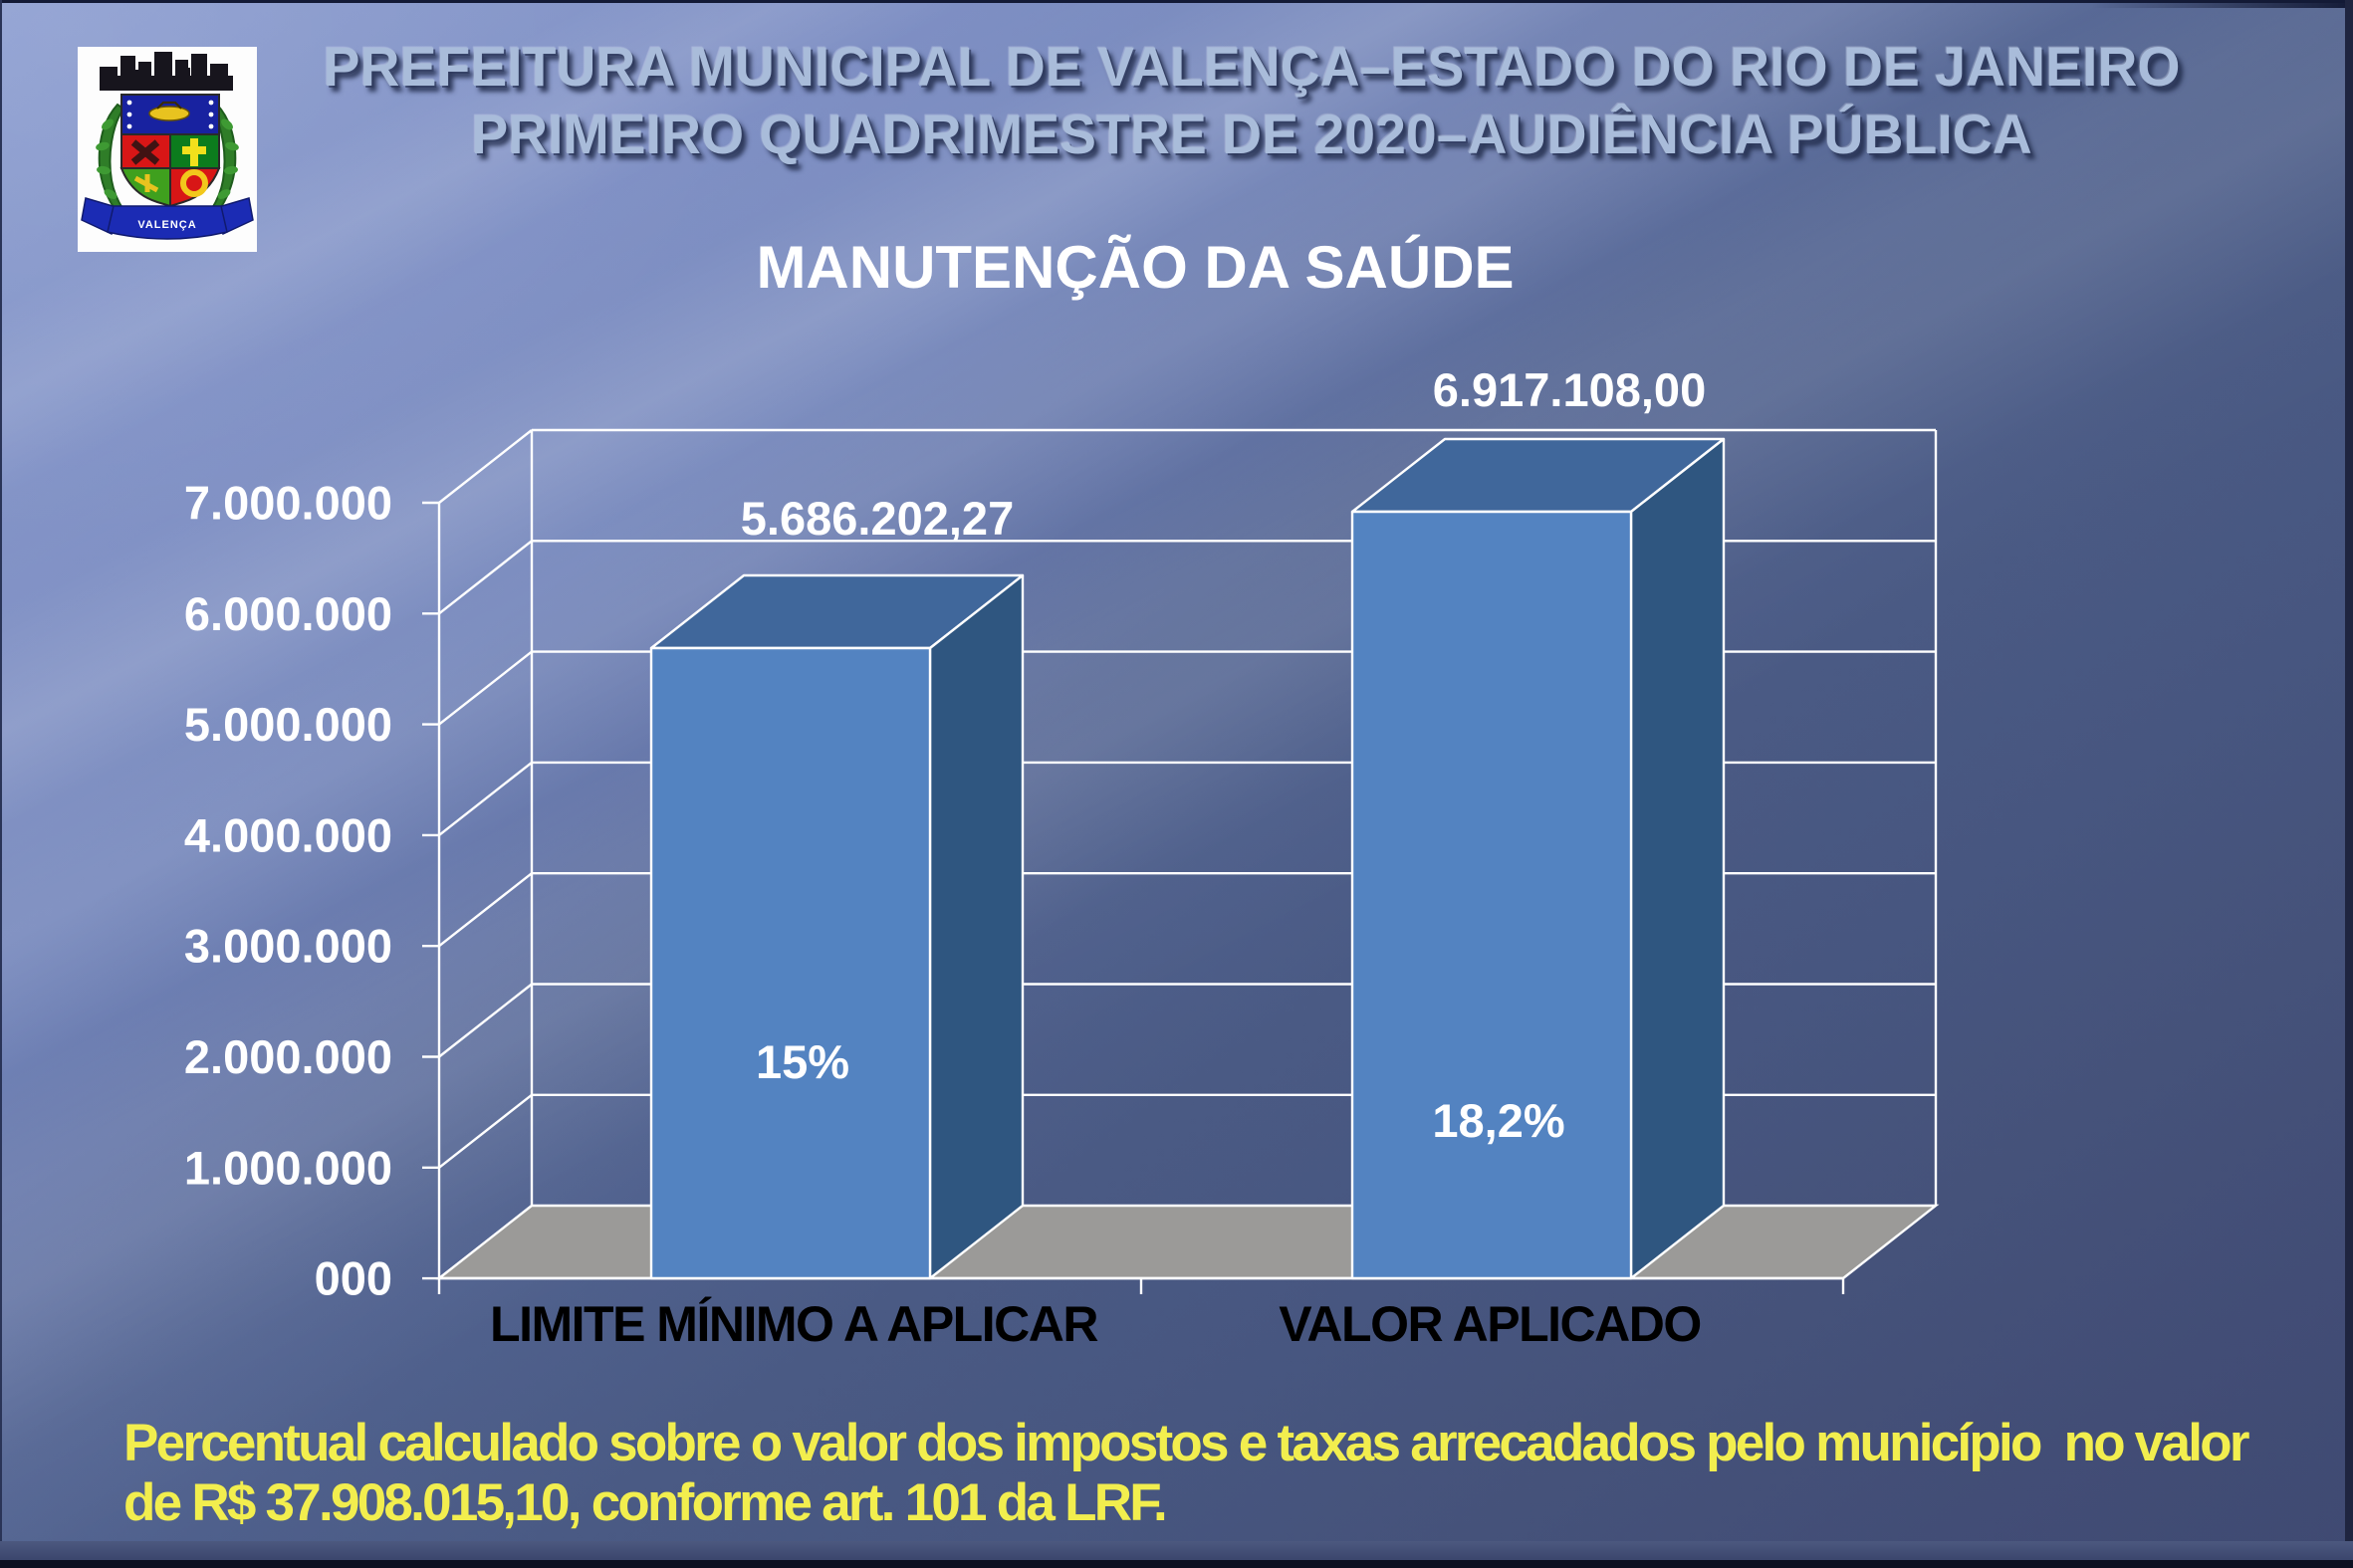 The image size is (2353, 1568). Describe the element at coordinates (288, 613) in the screenshot. I see `svg-text: 6.000.000` at that location.